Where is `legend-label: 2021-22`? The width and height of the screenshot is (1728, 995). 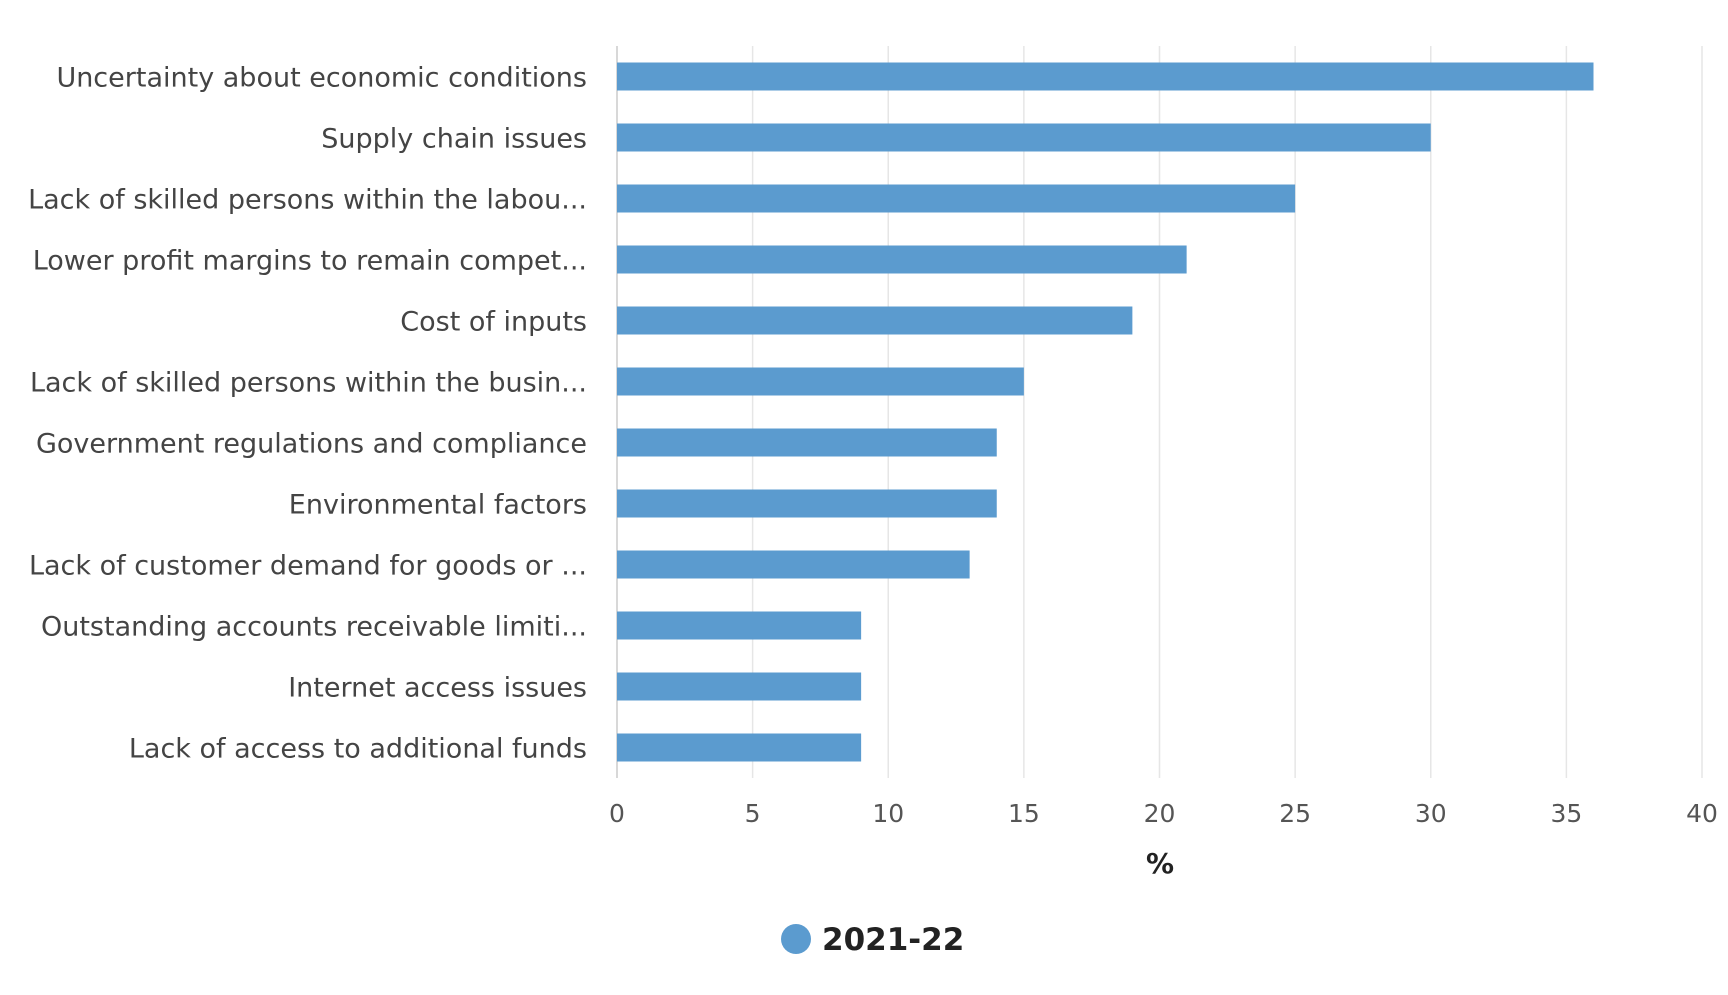 legend-label: 2021-22 is located at coordinates (893, 940).